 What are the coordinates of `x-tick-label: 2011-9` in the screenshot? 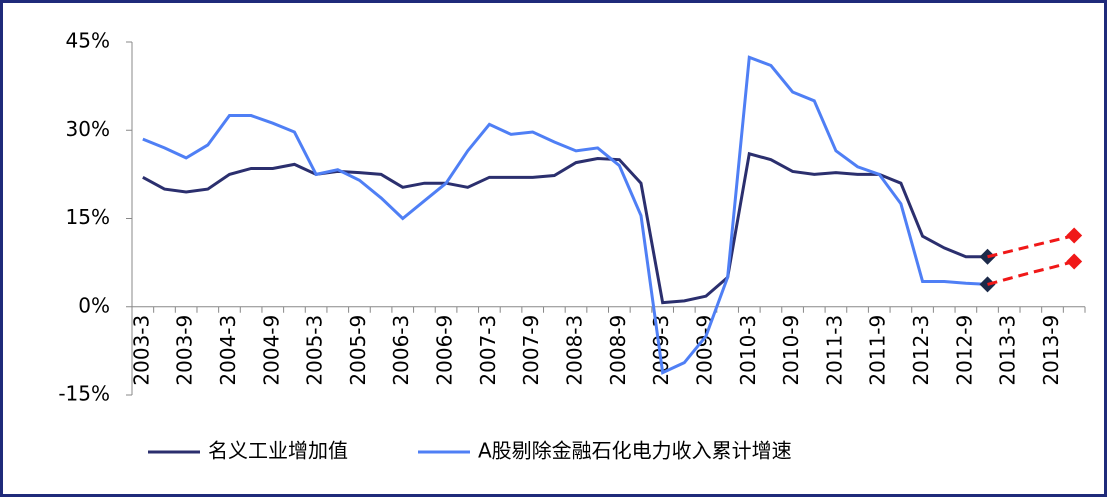 It's located at (878, 350).